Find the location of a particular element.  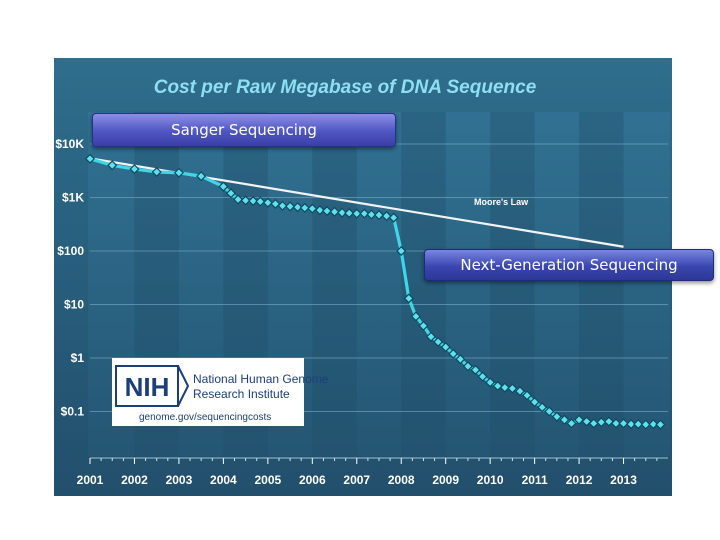

x-tick-label: 2008 is located at coordinates (401, 480).